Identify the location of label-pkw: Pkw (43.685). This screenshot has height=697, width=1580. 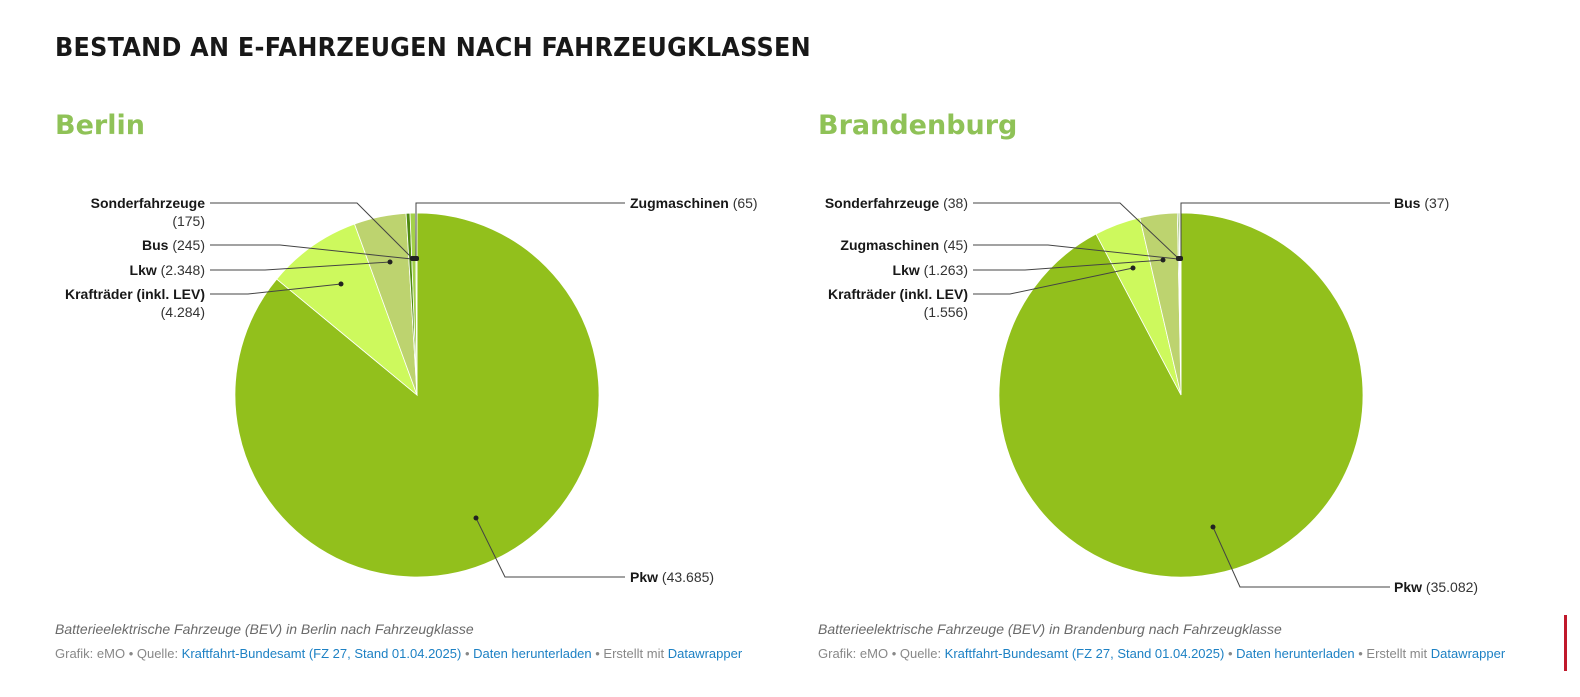
(672, 577).